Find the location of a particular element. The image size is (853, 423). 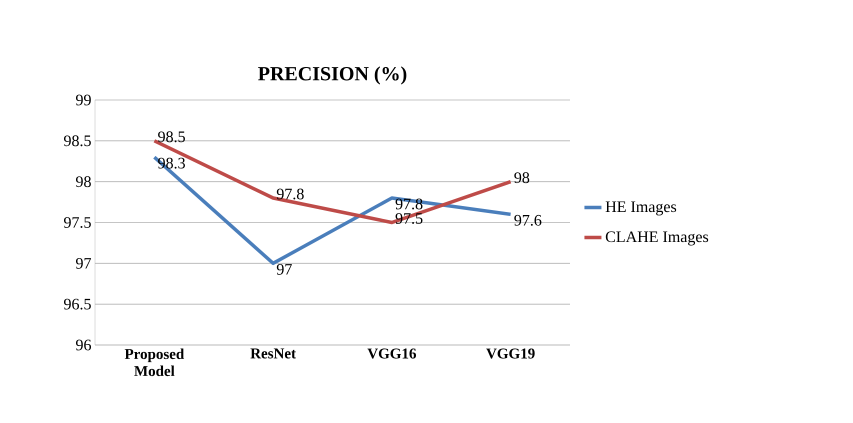

data-label: 97.6 is located at coordinates (528, 220).